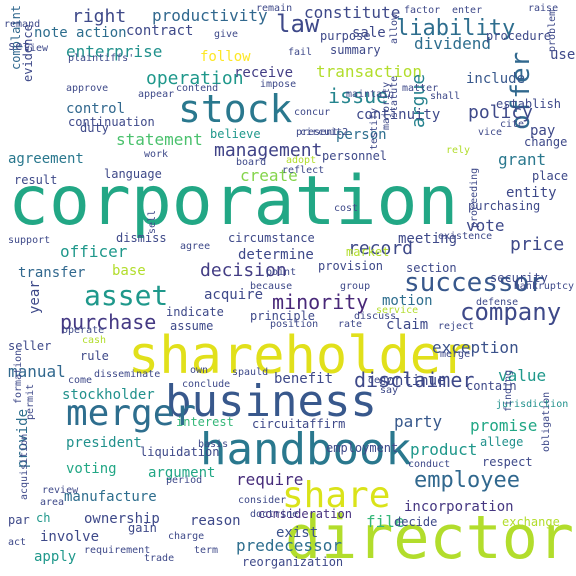 This screenshot has width=576, height=576. Describe the element at coordinates (362, 448) in the screenshot. I see `cloud-word: employment` at that location.